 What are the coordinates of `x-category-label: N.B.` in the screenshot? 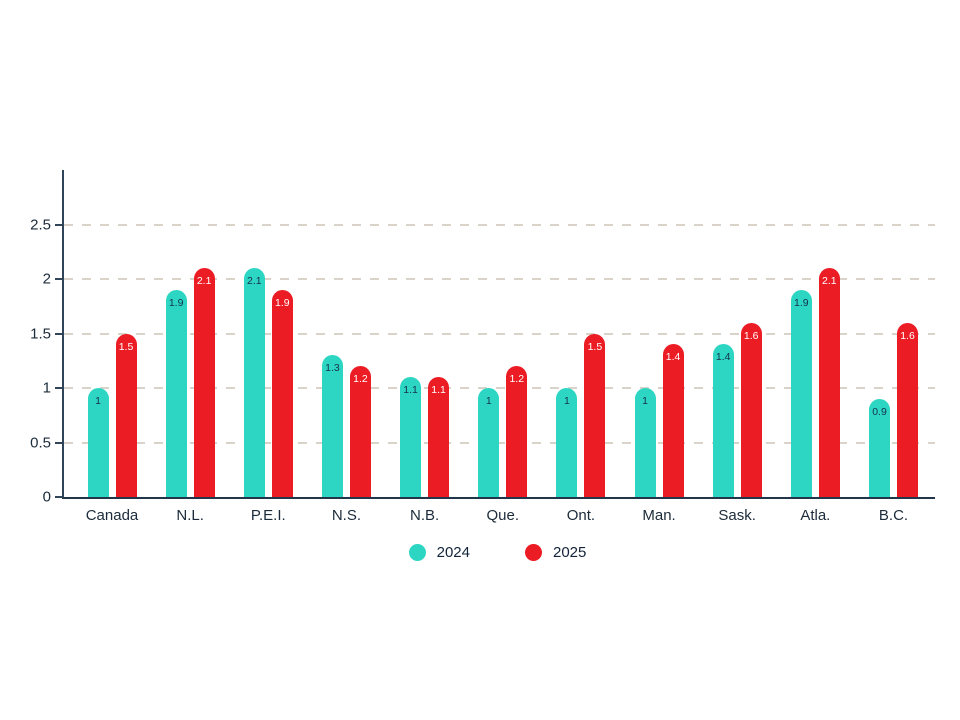 It's located at (425, 515).